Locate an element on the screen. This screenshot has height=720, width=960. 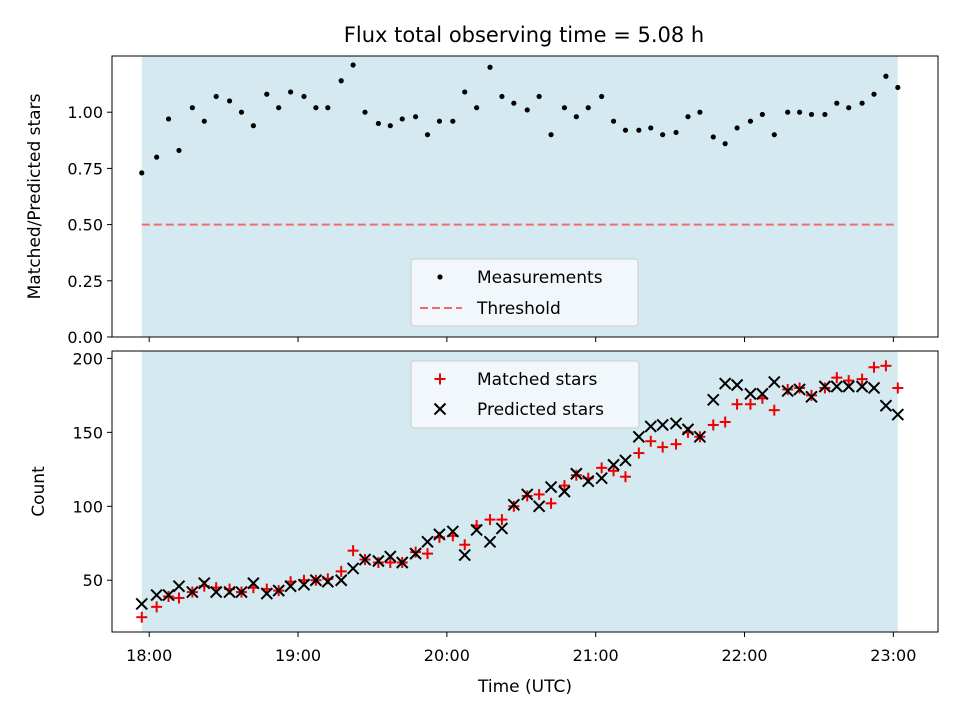
y-tick-label: 0.75 is located at coordinates (85, 168).